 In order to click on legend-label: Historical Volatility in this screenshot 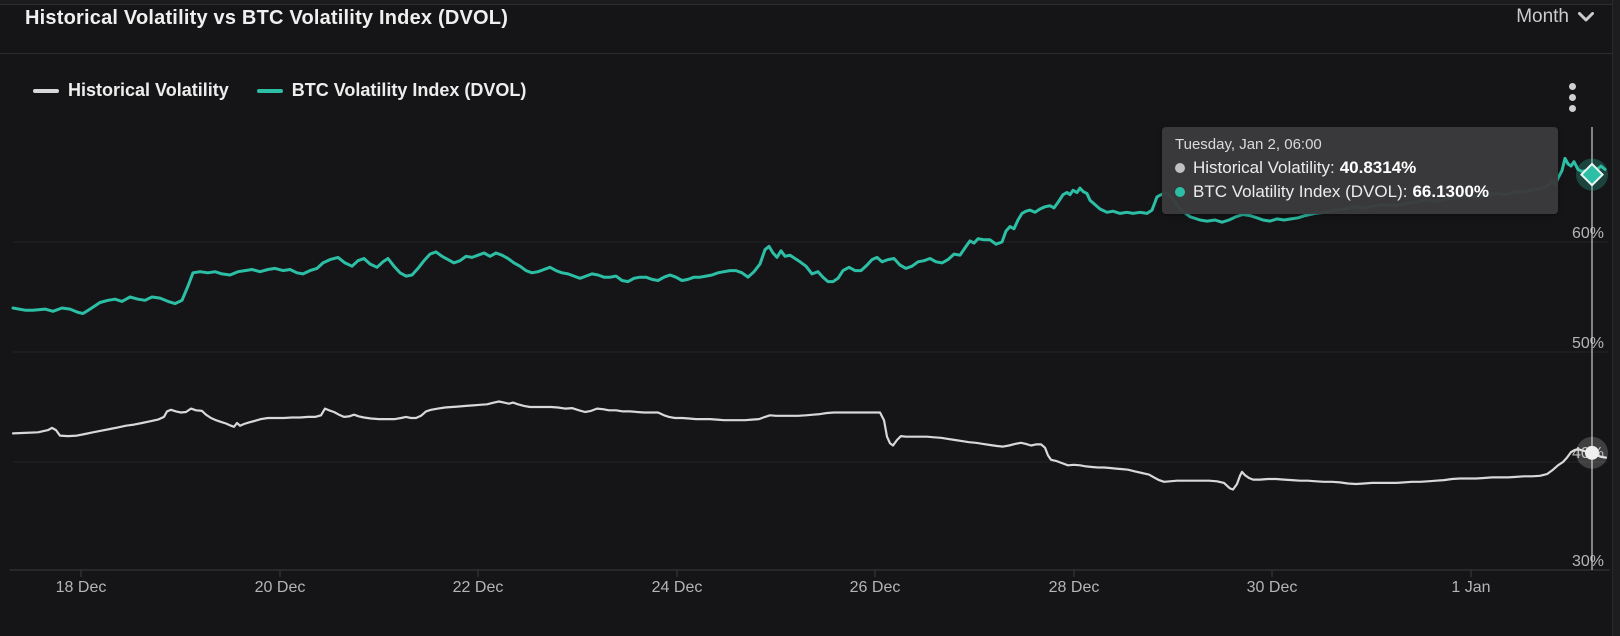, I will do `click(148, 90)`.